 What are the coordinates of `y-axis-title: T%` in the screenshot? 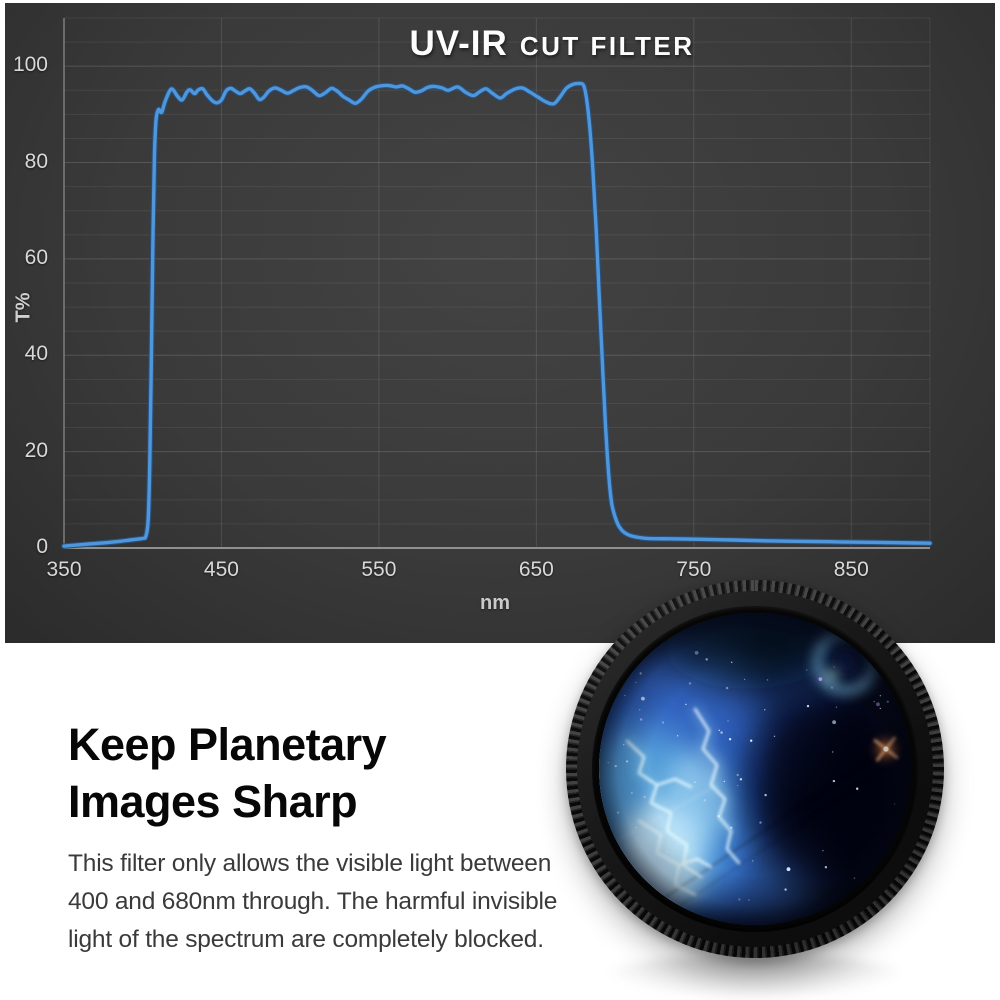 It's located at (23, 307).